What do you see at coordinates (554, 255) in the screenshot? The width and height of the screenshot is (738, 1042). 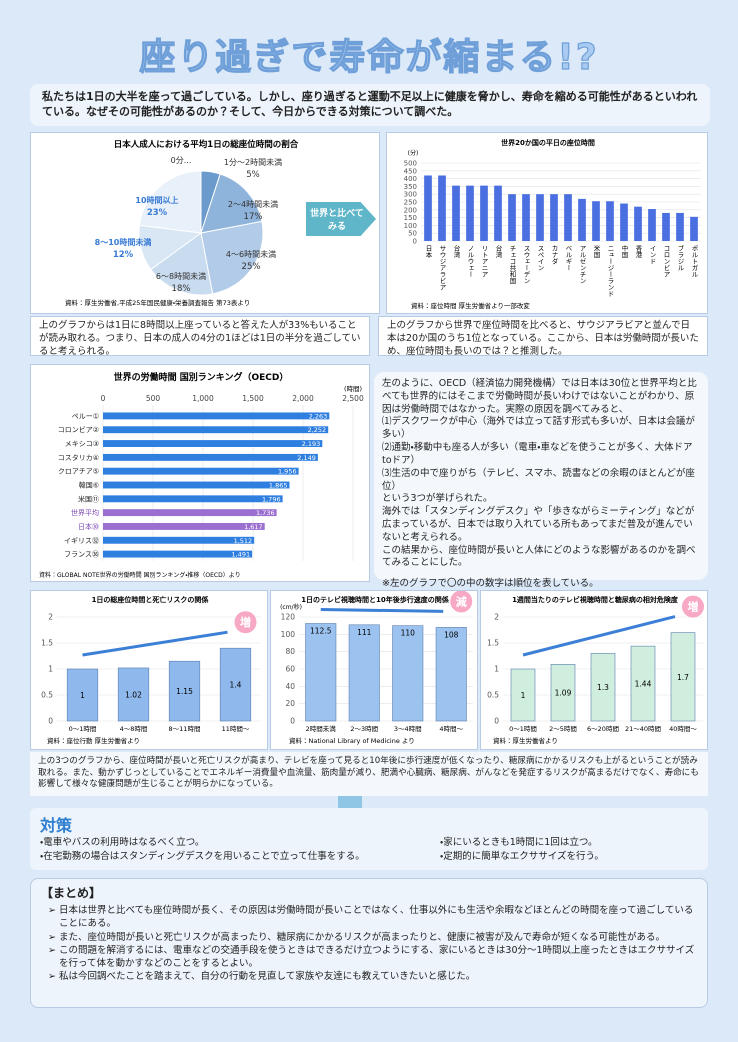 I see `x-tick-label: カナダ` at bounding box center [554, 255].